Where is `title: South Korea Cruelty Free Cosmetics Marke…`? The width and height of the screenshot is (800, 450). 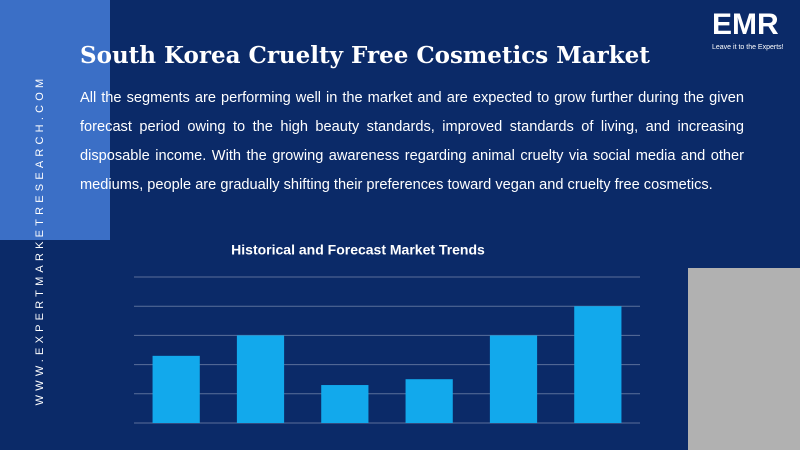
title: South Korea Cruelty Free Cosmetics Marke… is located at coordinates (365, 55).